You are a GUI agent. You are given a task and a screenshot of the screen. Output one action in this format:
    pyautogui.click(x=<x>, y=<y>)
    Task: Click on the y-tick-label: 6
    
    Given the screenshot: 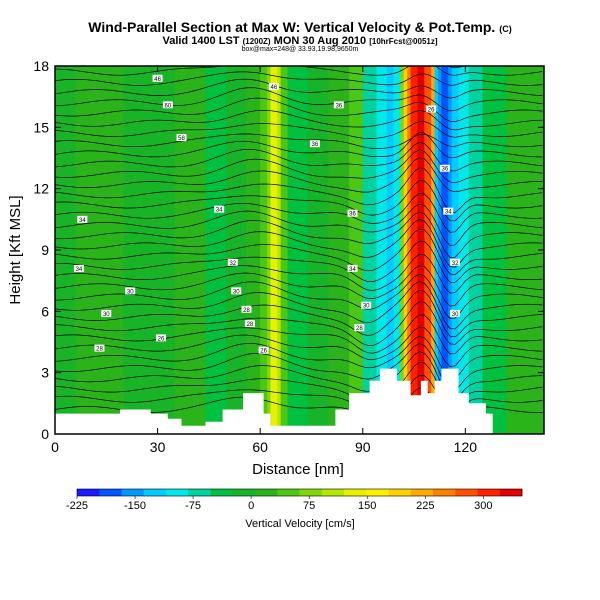 What is the action you would take?
    pyautogui.click(x=45, y=311)
    